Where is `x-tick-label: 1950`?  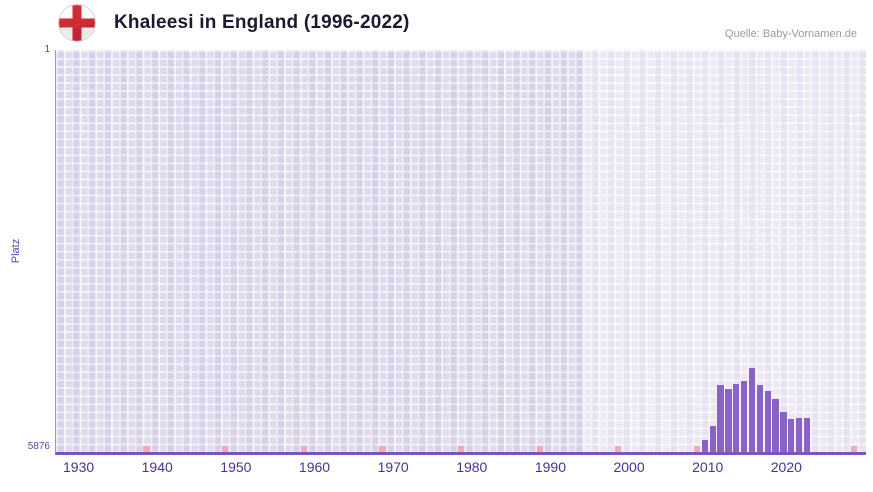 x-tick-label: 1950 is located at coordinates (236, 467).